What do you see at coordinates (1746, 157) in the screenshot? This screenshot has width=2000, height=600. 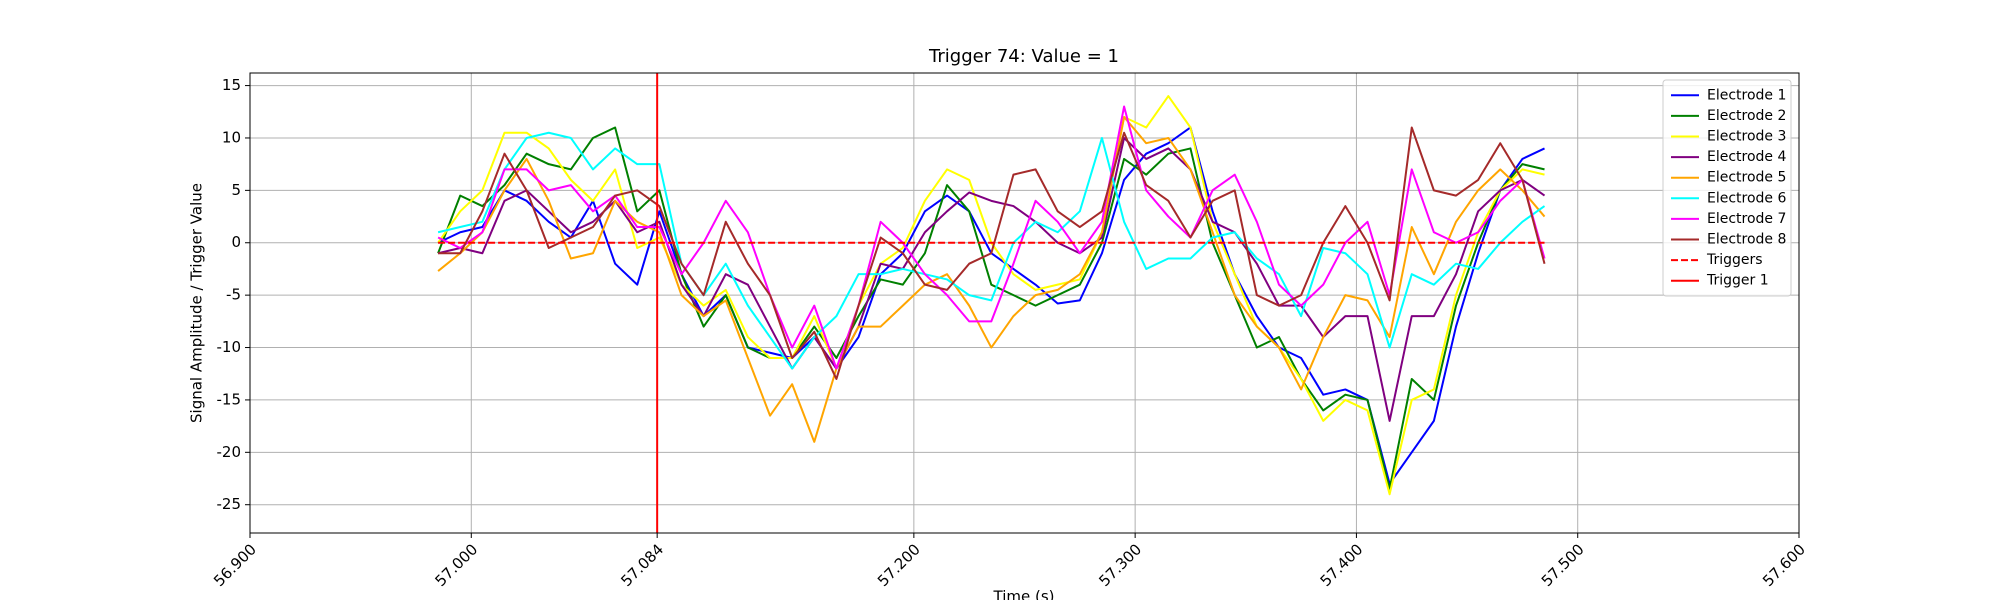 I see `legend-label: Electrode 4` at bounding box center [1746, 157].